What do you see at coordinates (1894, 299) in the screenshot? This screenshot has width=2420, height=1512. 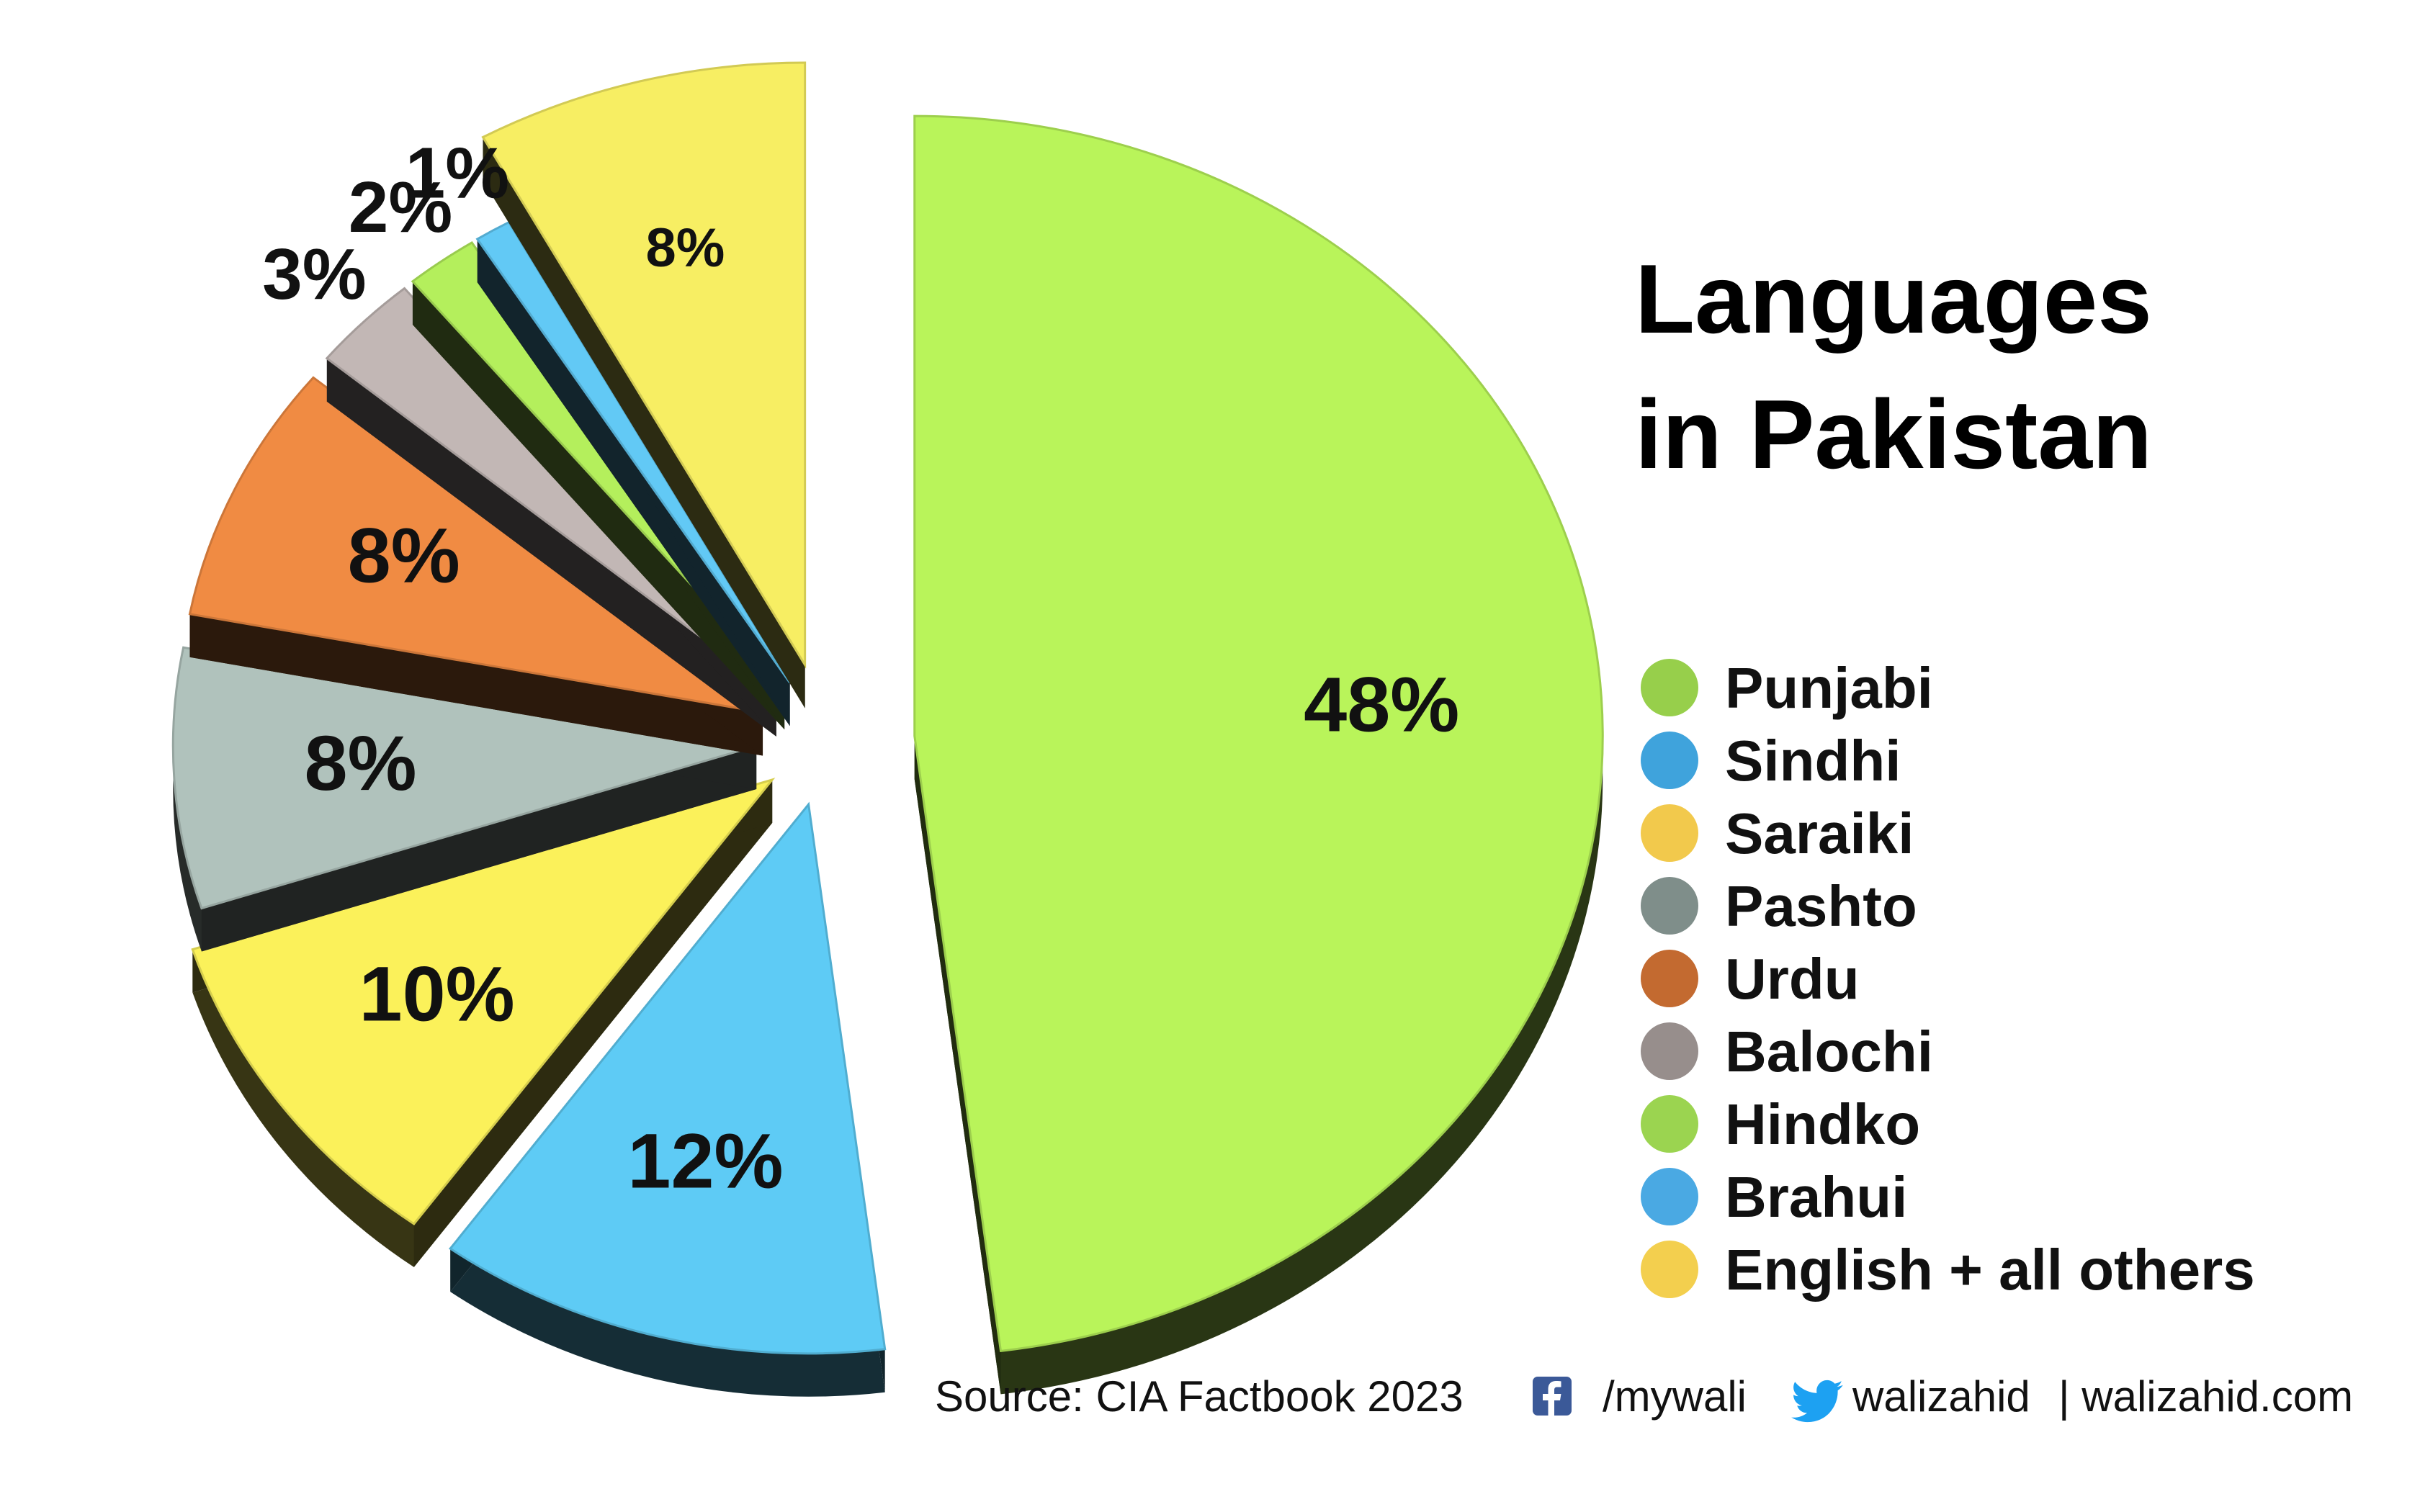 I see `chart-title-line-1: Languages` at bounding box center [1894, 299].